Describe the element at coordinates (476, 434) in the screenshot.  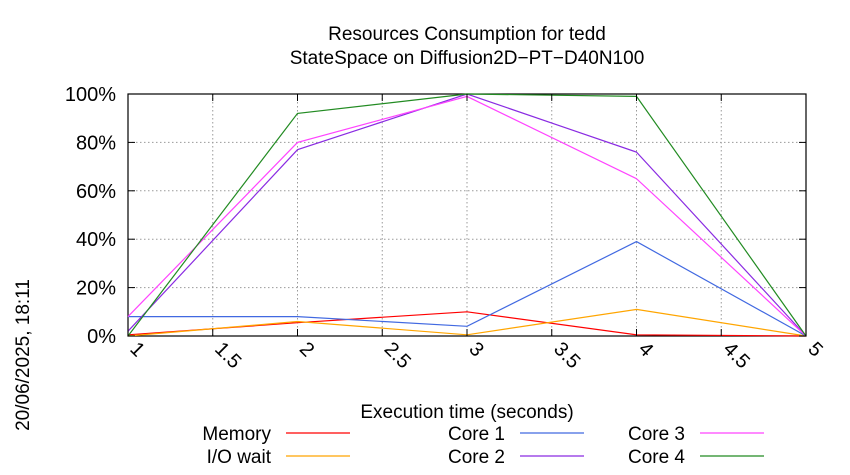
I see `legend-label: Core 1` at that location.